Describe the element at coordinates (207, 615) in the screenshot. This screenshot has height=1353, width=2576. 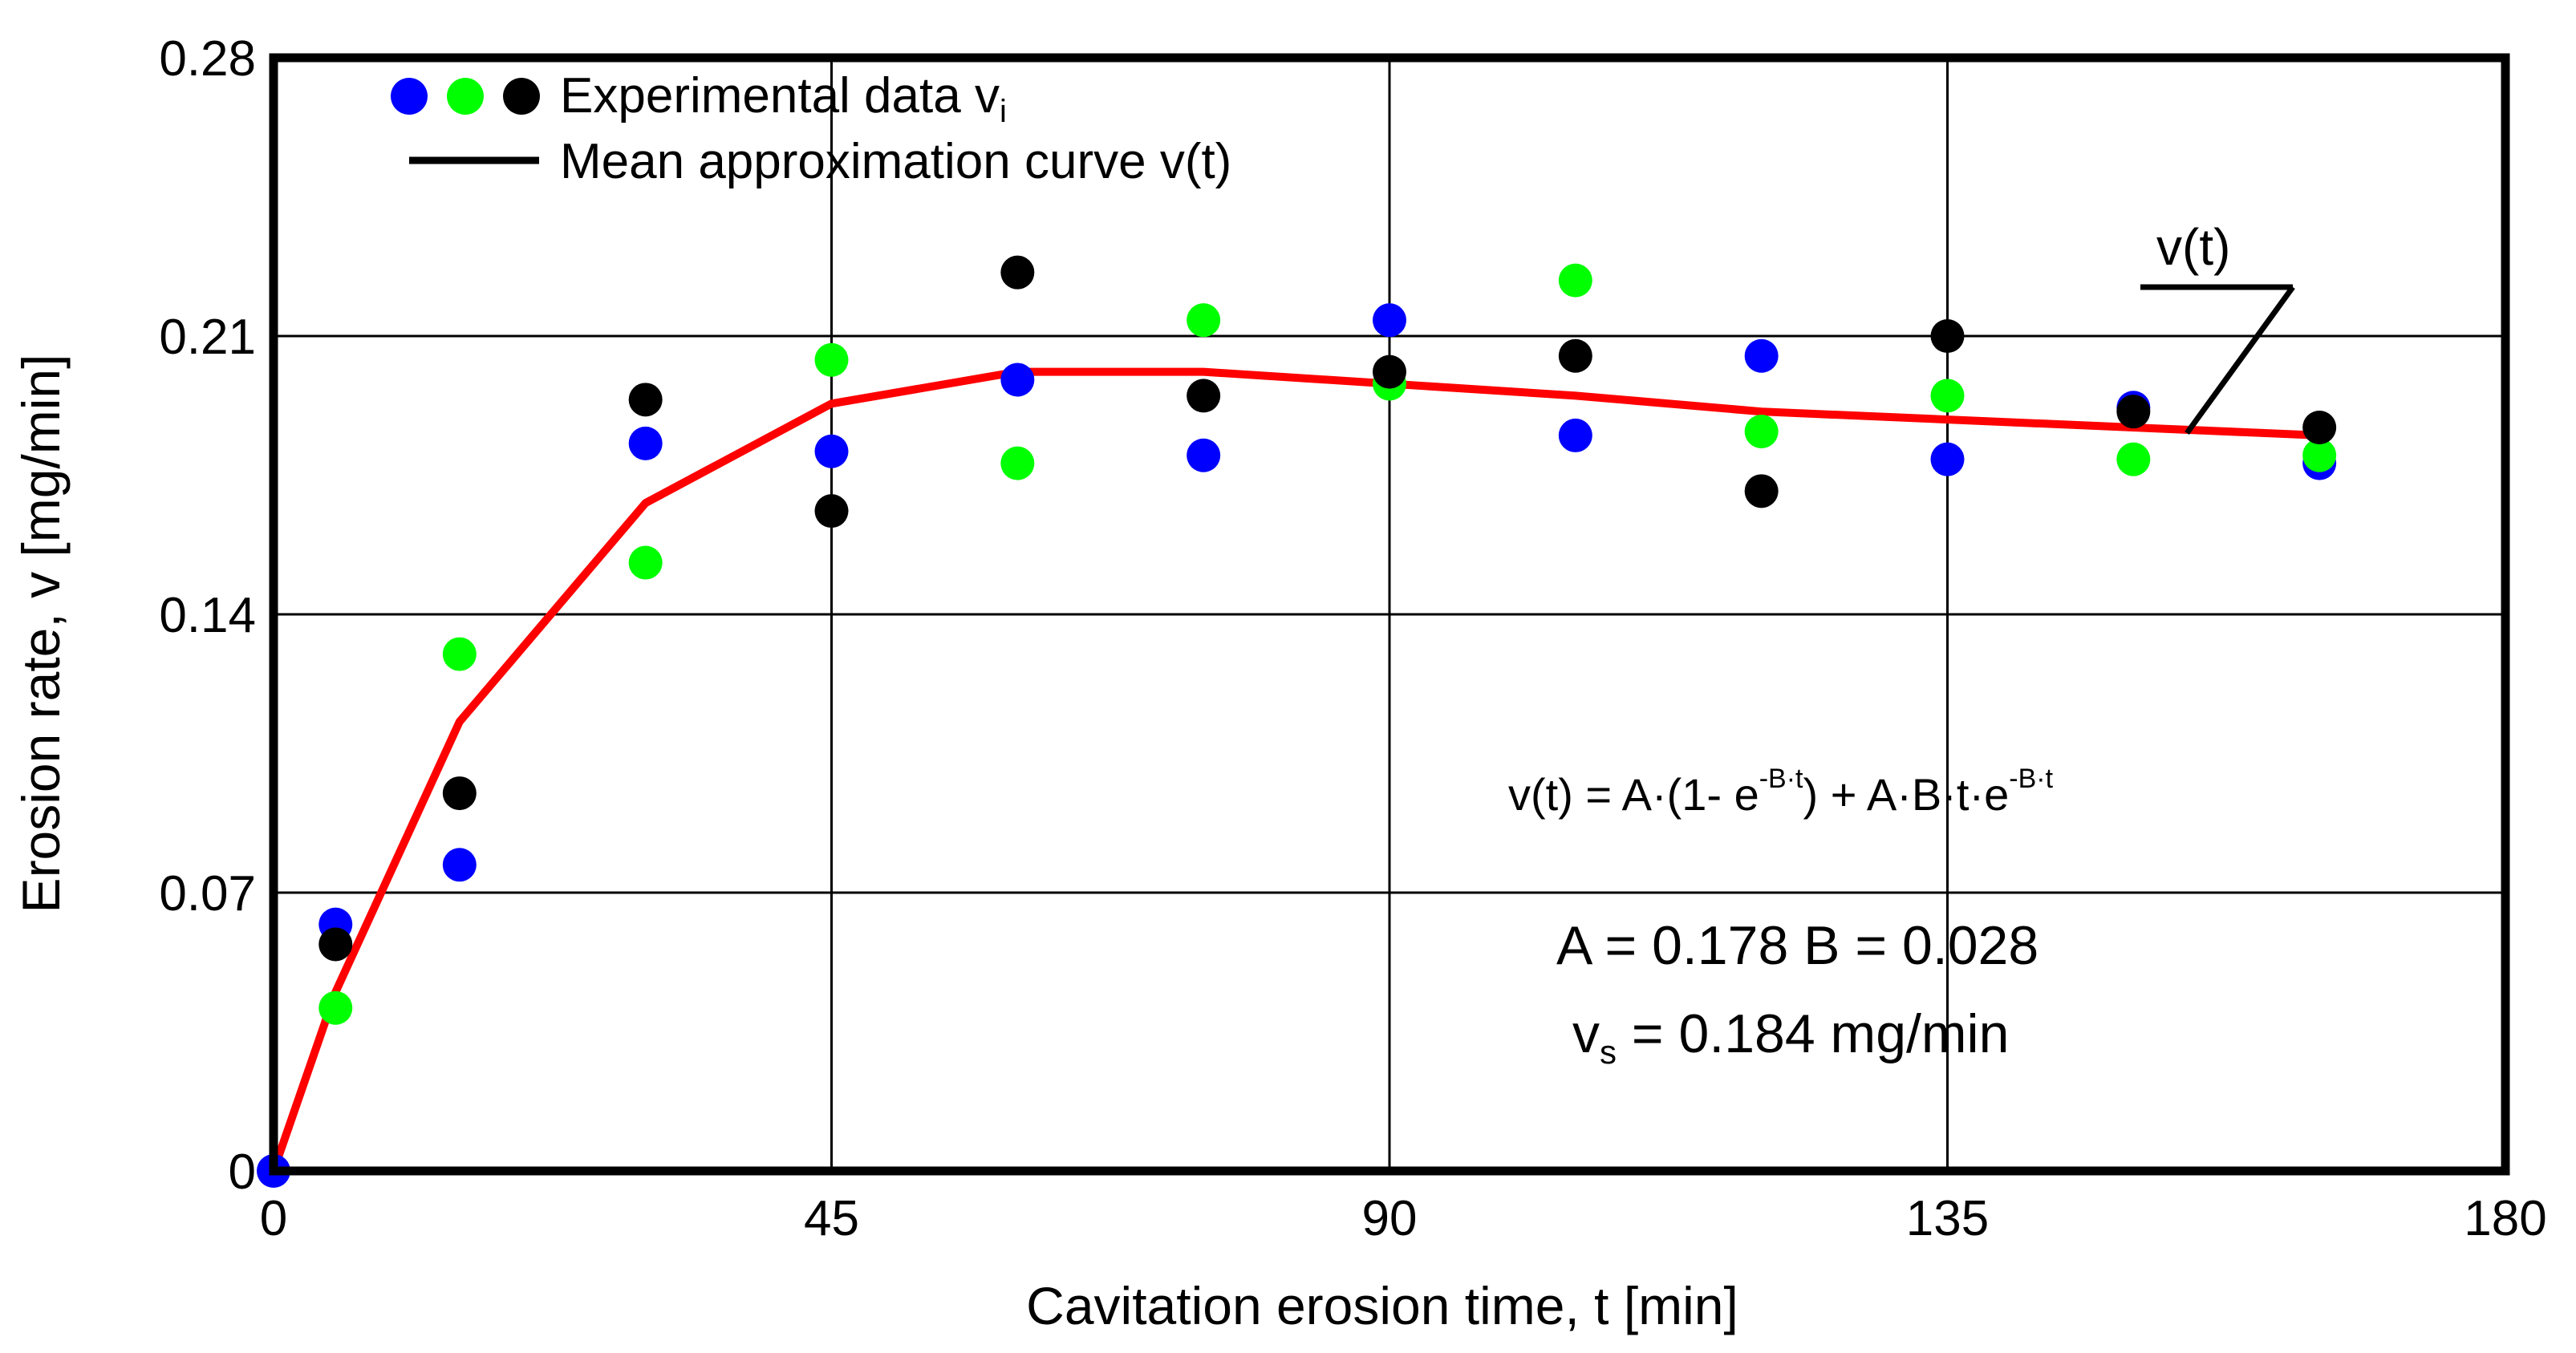
I see `y-tick-label: 0.14` at that location.